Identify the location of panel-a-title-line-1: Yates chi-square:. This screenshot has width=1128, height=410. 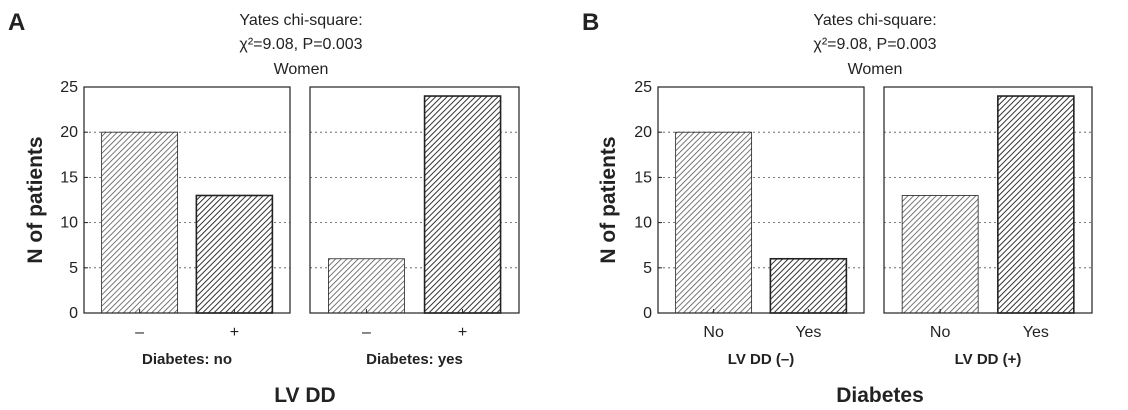
(300, 20).